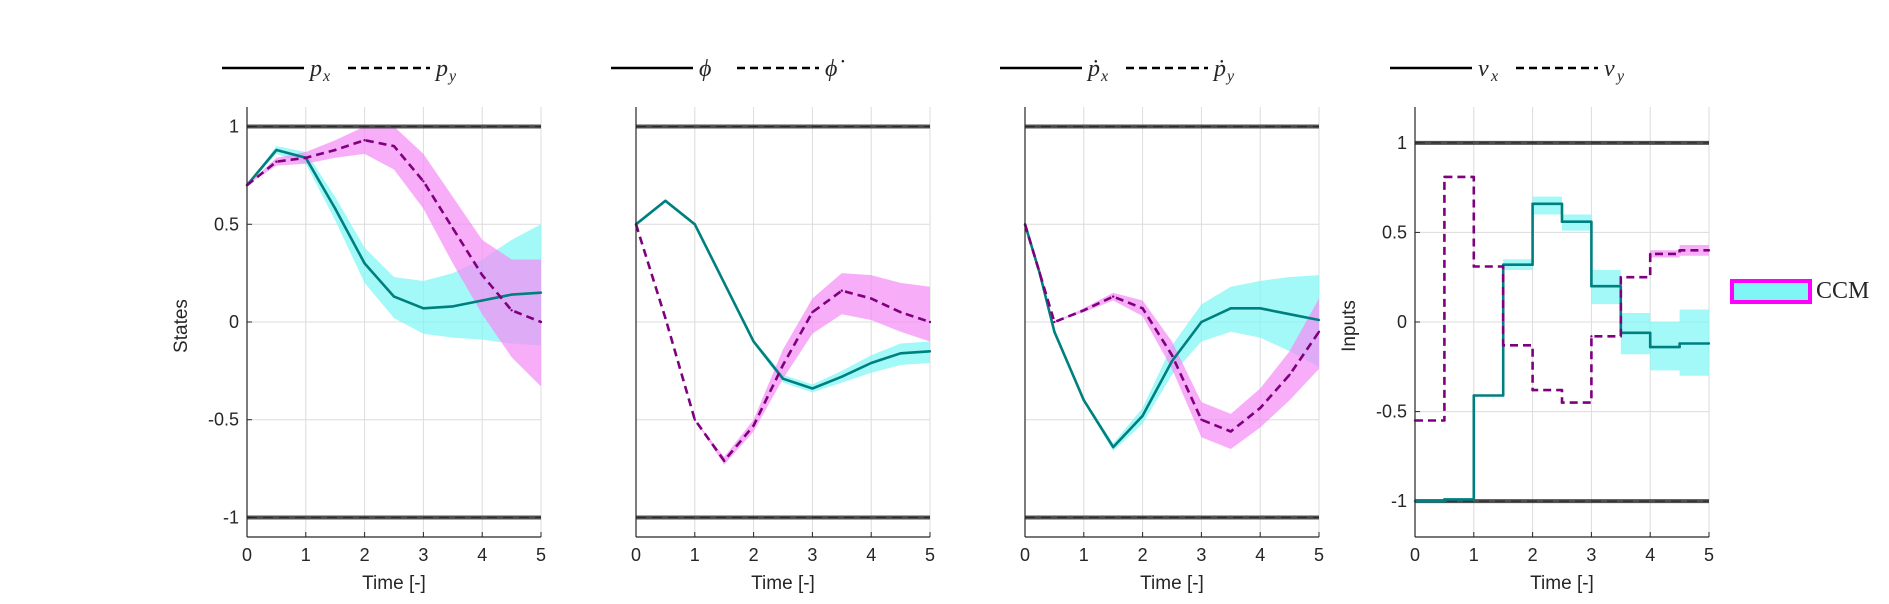  What do you see at coordinates (705, 69) in the screenshot?
I see `legend-label-1: ϕ` at bounding box center [705, 69].